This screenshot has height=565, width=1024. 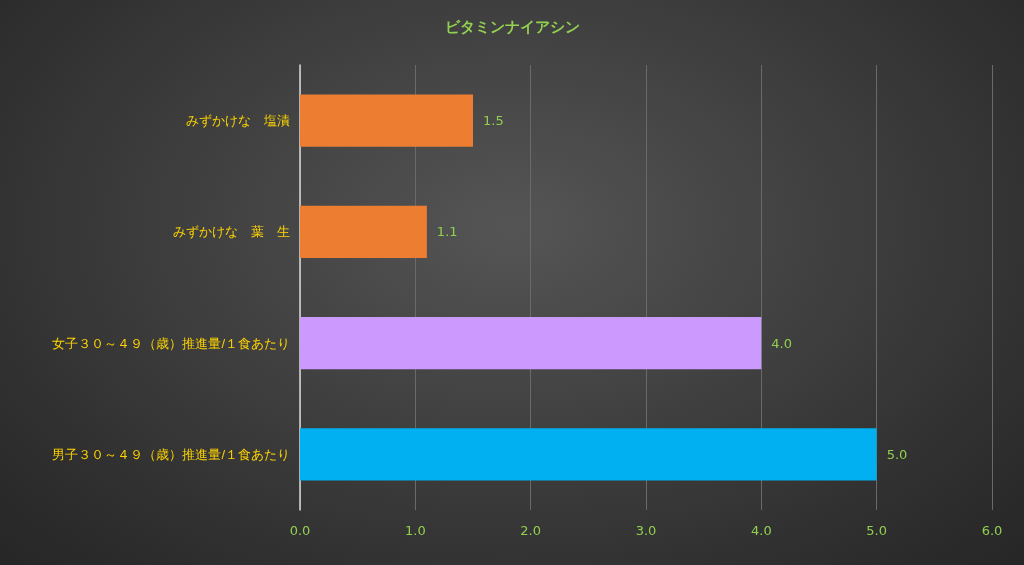 What do you see at coordinates (992, 530) in the screenshot?
I see `x-tick-label: 6.0` at bounding box center [992, 530].